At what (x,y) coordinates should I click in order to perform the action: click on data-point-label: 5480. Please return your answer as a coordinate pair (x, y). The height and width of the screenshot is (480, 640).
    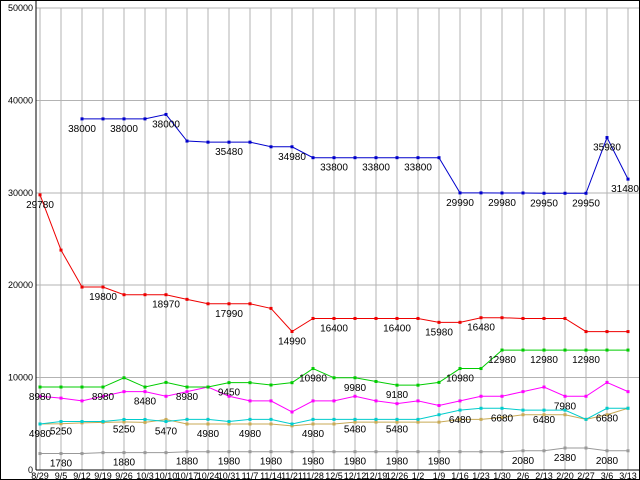
    Looking at the image, I should click on (355, 429).